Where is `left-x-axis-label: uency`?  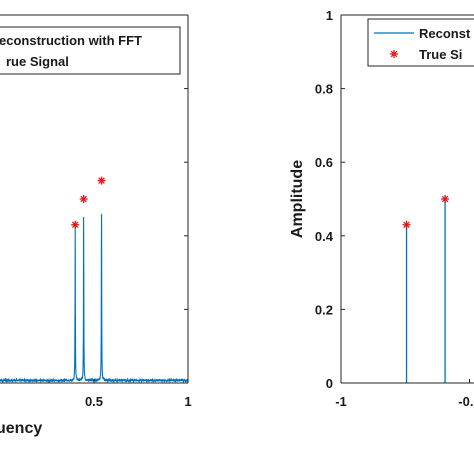 left-x-axis-label: uency is located at coordinates (21, 428).